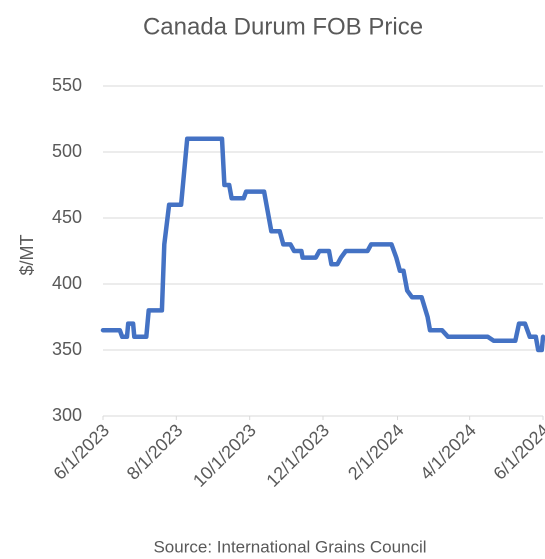 This screenshot has width=545, height=559. I want to click on y-tick-label: 350, so click(67, 349).